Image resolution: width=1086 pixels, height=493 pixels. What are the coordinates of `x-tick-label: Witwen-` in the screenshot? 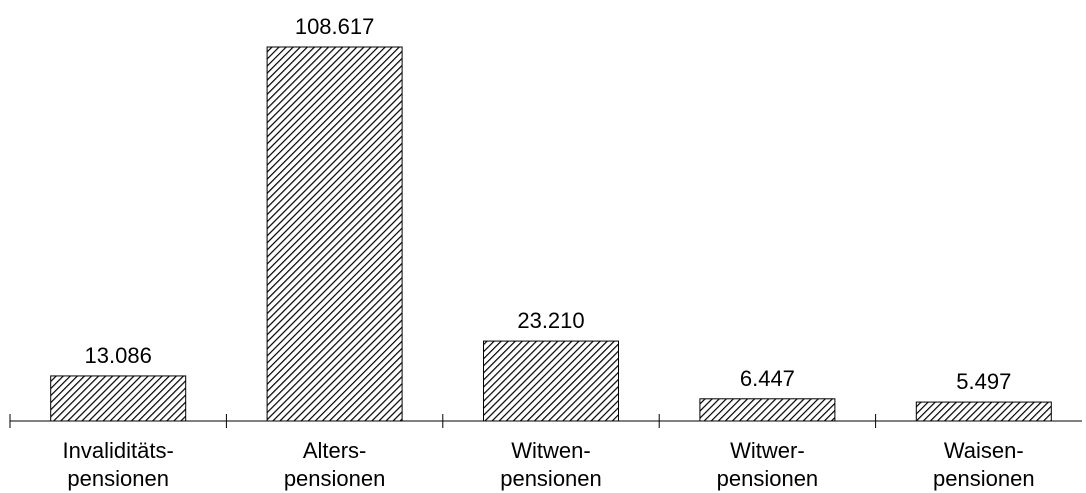 It's located at (550, 450).